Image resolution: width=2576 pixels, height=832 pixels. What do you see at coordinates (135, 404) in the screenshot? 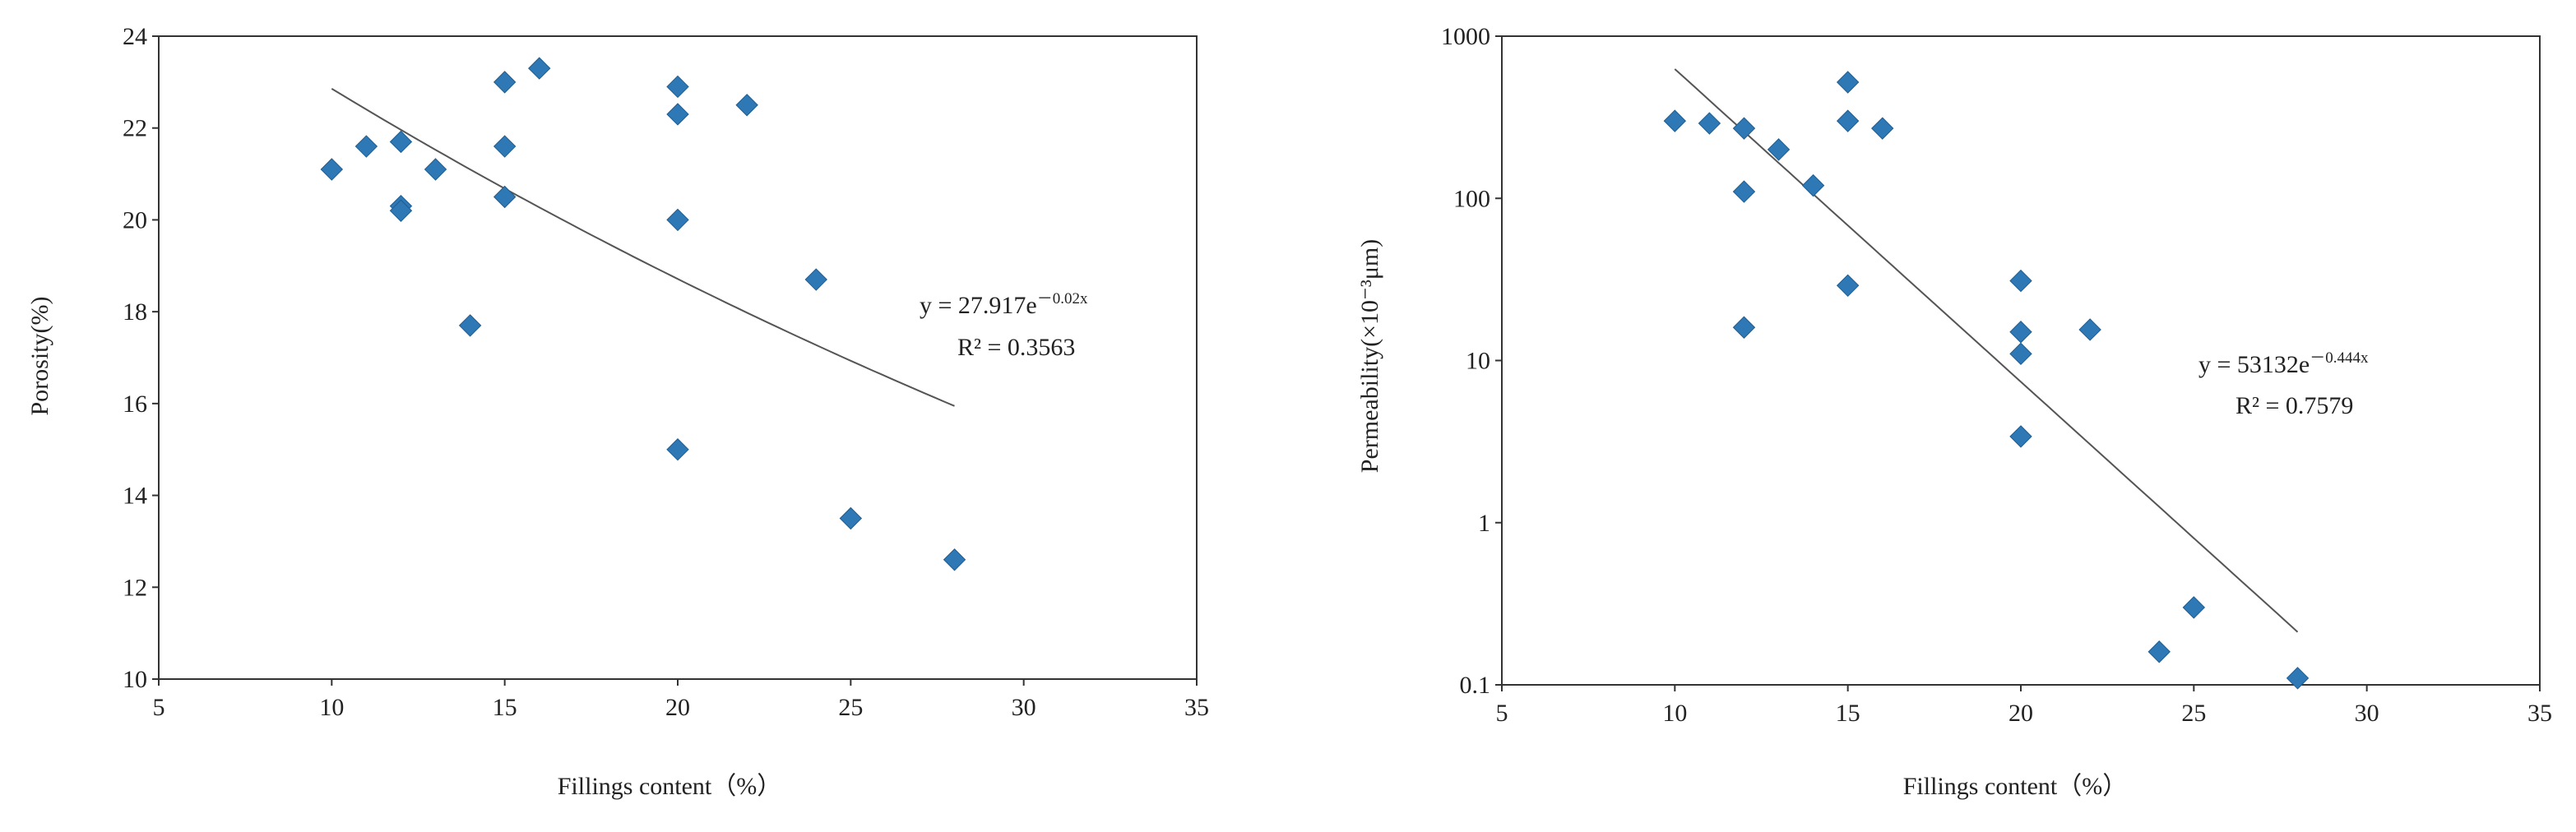
I see `porosity-y-tick-label: 16` at bounding box center [135, 404].